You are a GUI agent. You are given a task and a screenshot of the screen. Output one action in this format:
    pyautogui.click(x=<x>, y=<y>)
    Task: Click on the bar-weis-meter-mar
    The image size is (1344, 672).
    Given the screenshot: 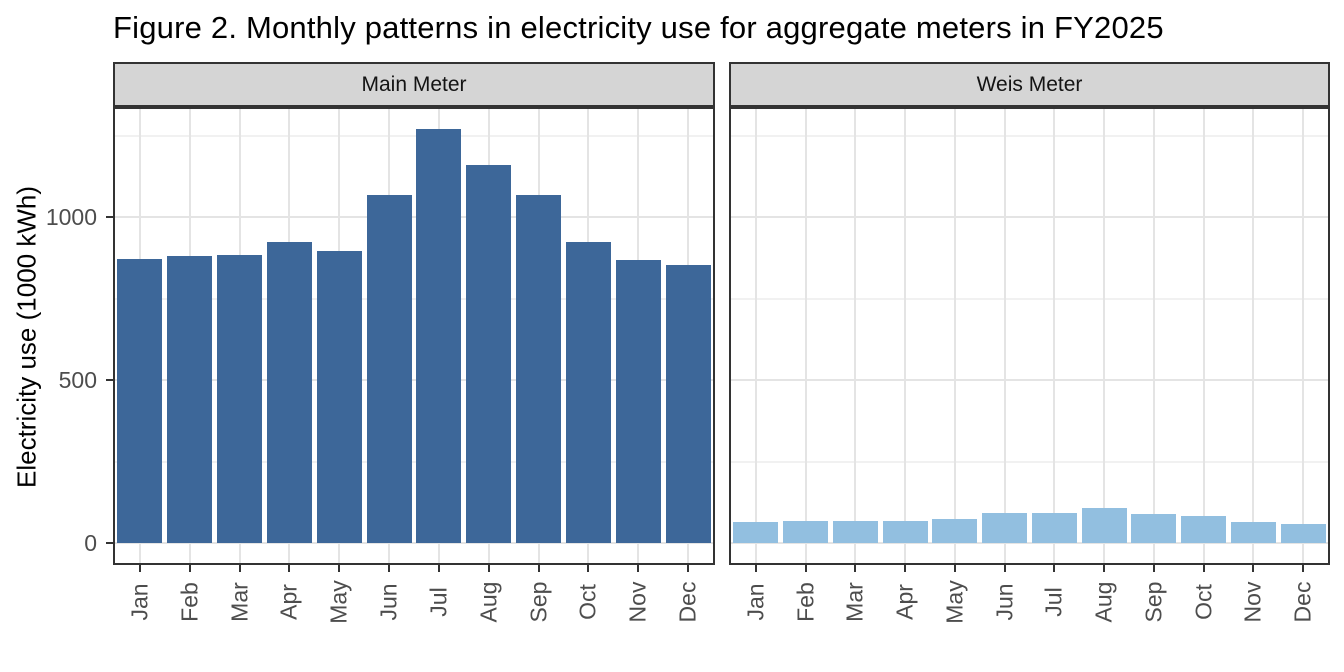 What is the action you would take?
    pyautogui.click(x=855, y=531)
    